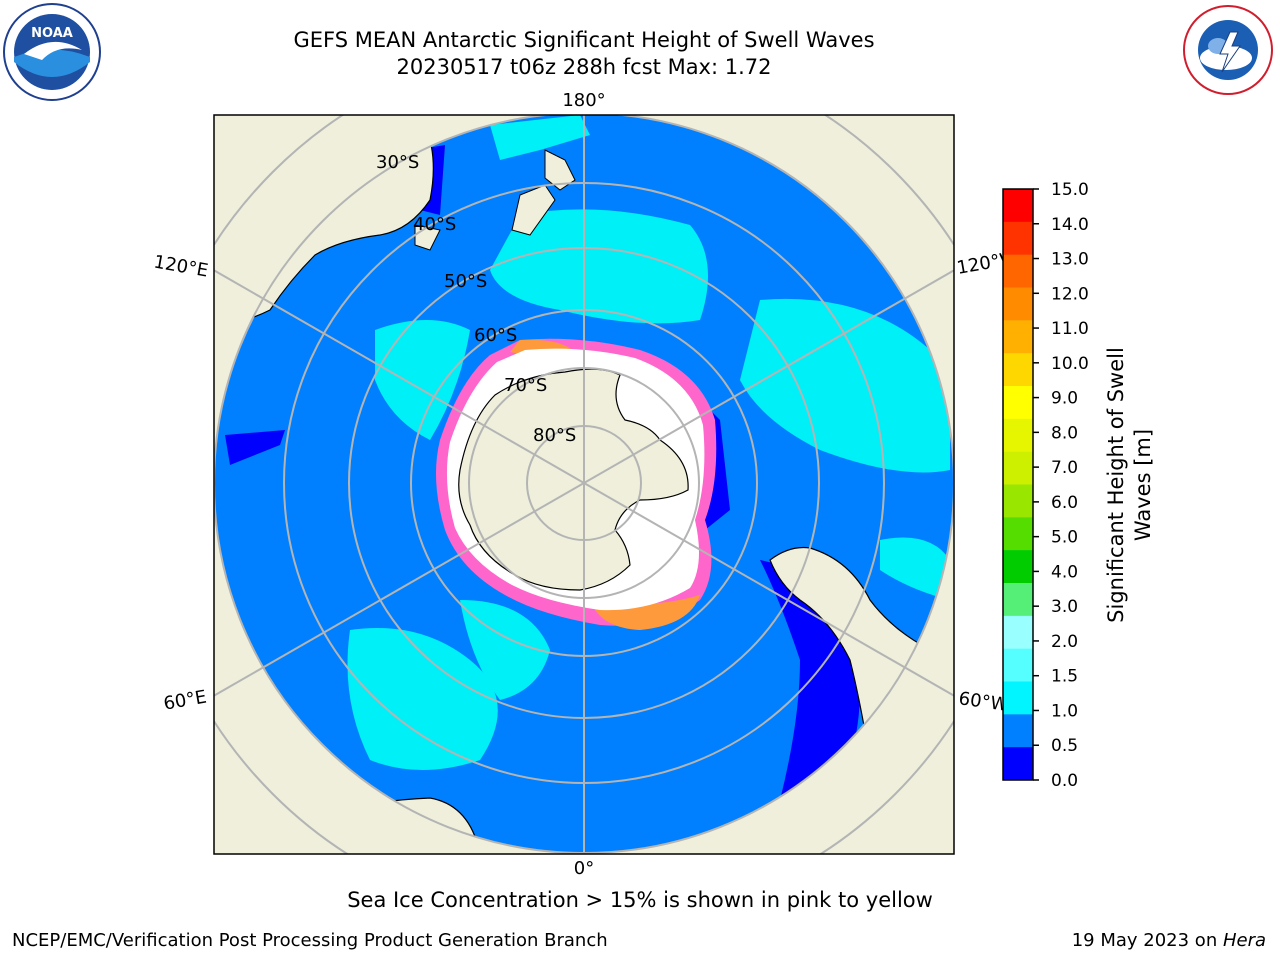 Image resolution: width=1280 pixels, height=960 pixels. Describe the element at coordinates (185, 700) in the screenshot. I see `lon-label-60e: 60°E` at that location.